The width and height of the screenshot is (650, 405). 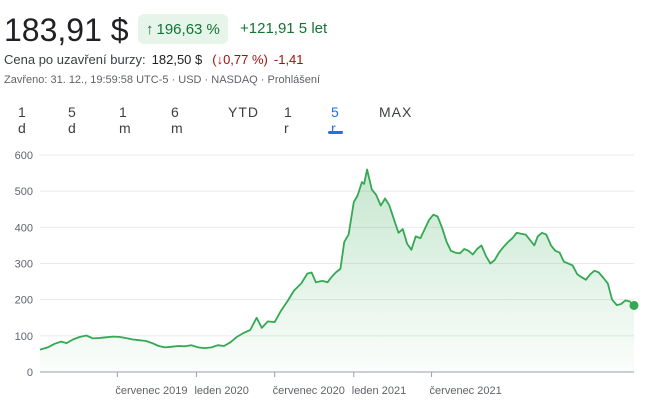 What do you see at coordinates (288, 59) in the screenshot?
I see `after-close-change: -1,41` at bounding box center [288, 59].